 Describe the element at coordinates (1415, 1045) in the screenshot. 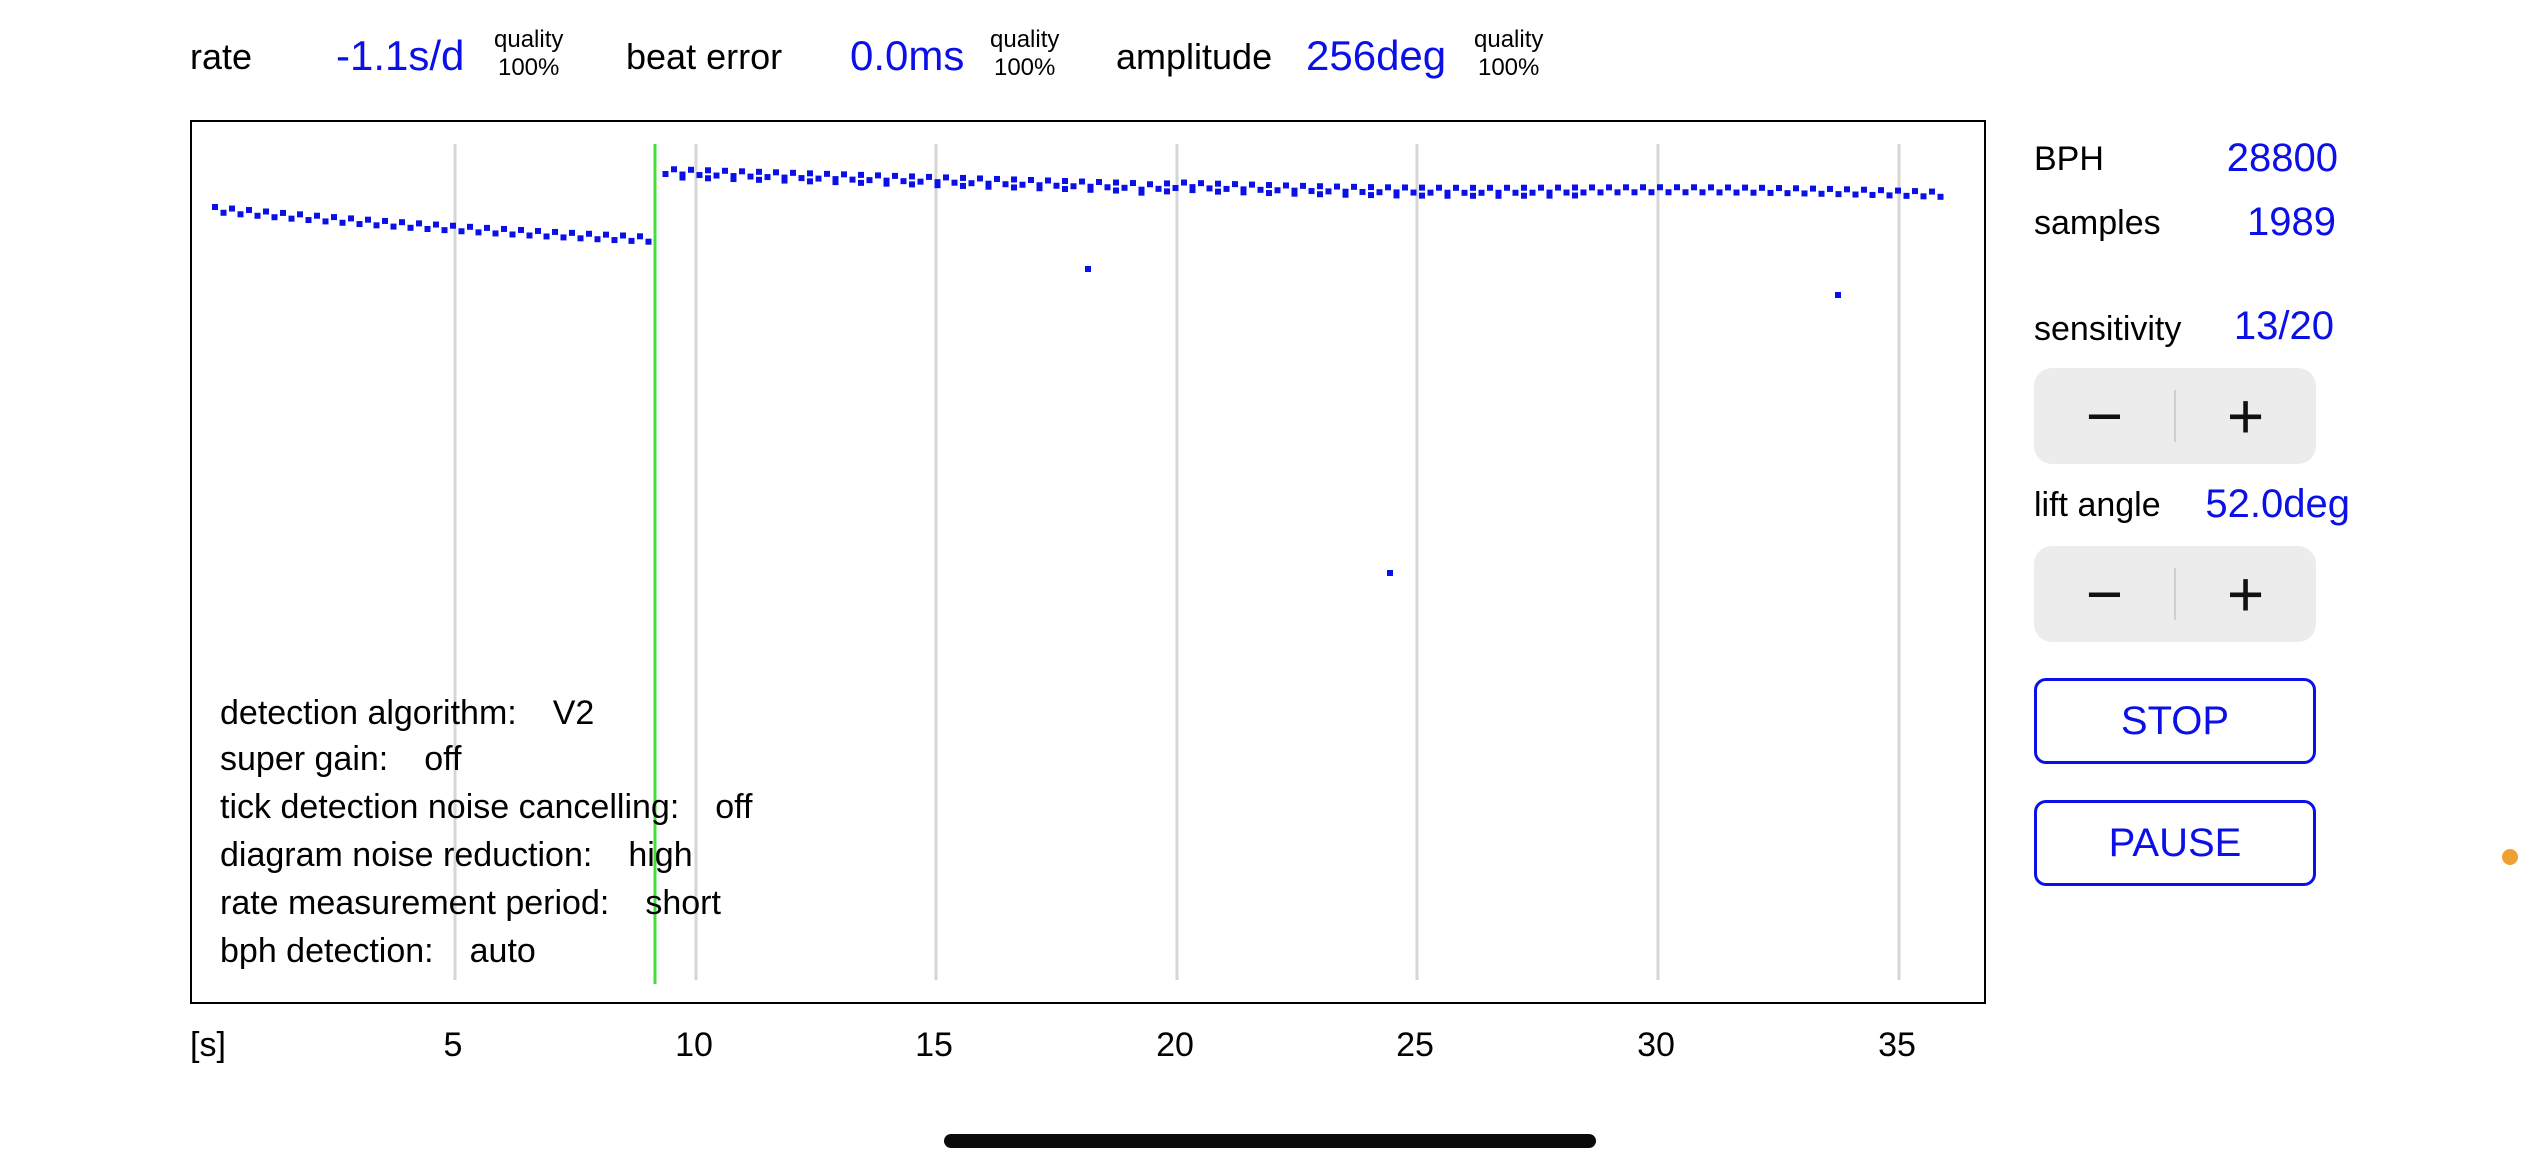

I see `x-tick-label: 25` at that location.